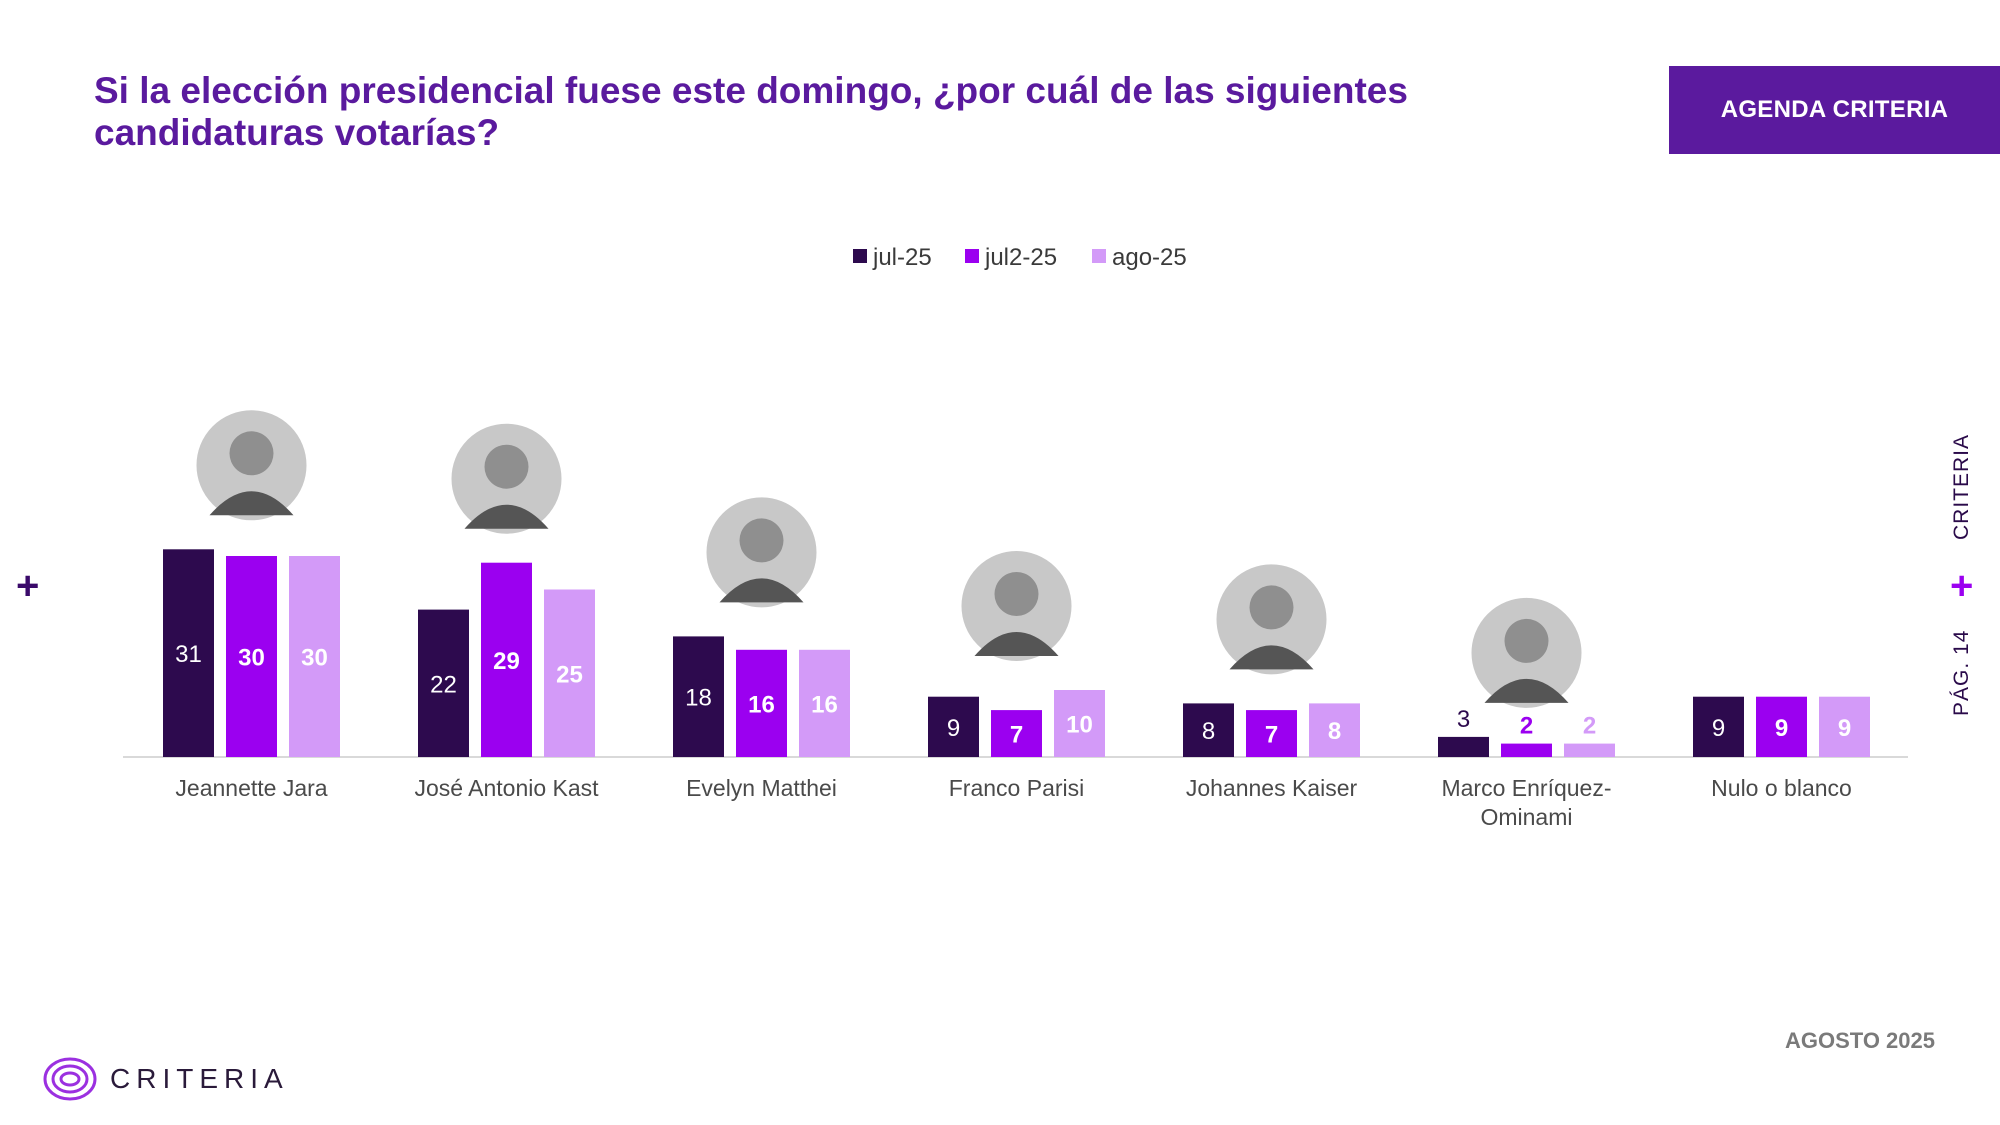  I want to click on category-label-marco-enriquez-ominami-line-1: Marco Enríquez-, so click(1526, 788).